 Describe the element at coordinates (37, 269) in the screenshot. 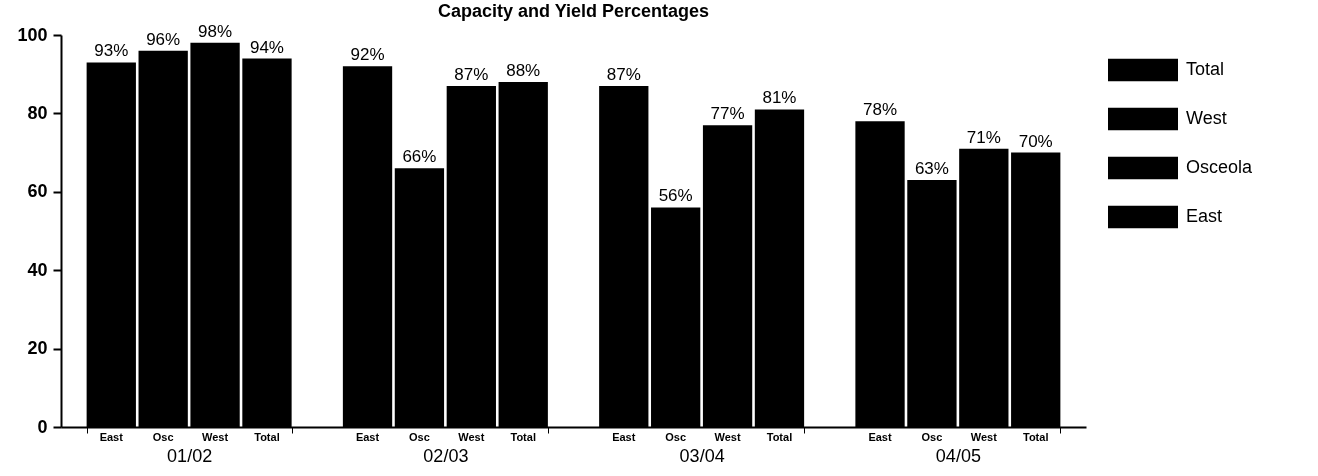

I see `y-tick-label: 40` at that location.